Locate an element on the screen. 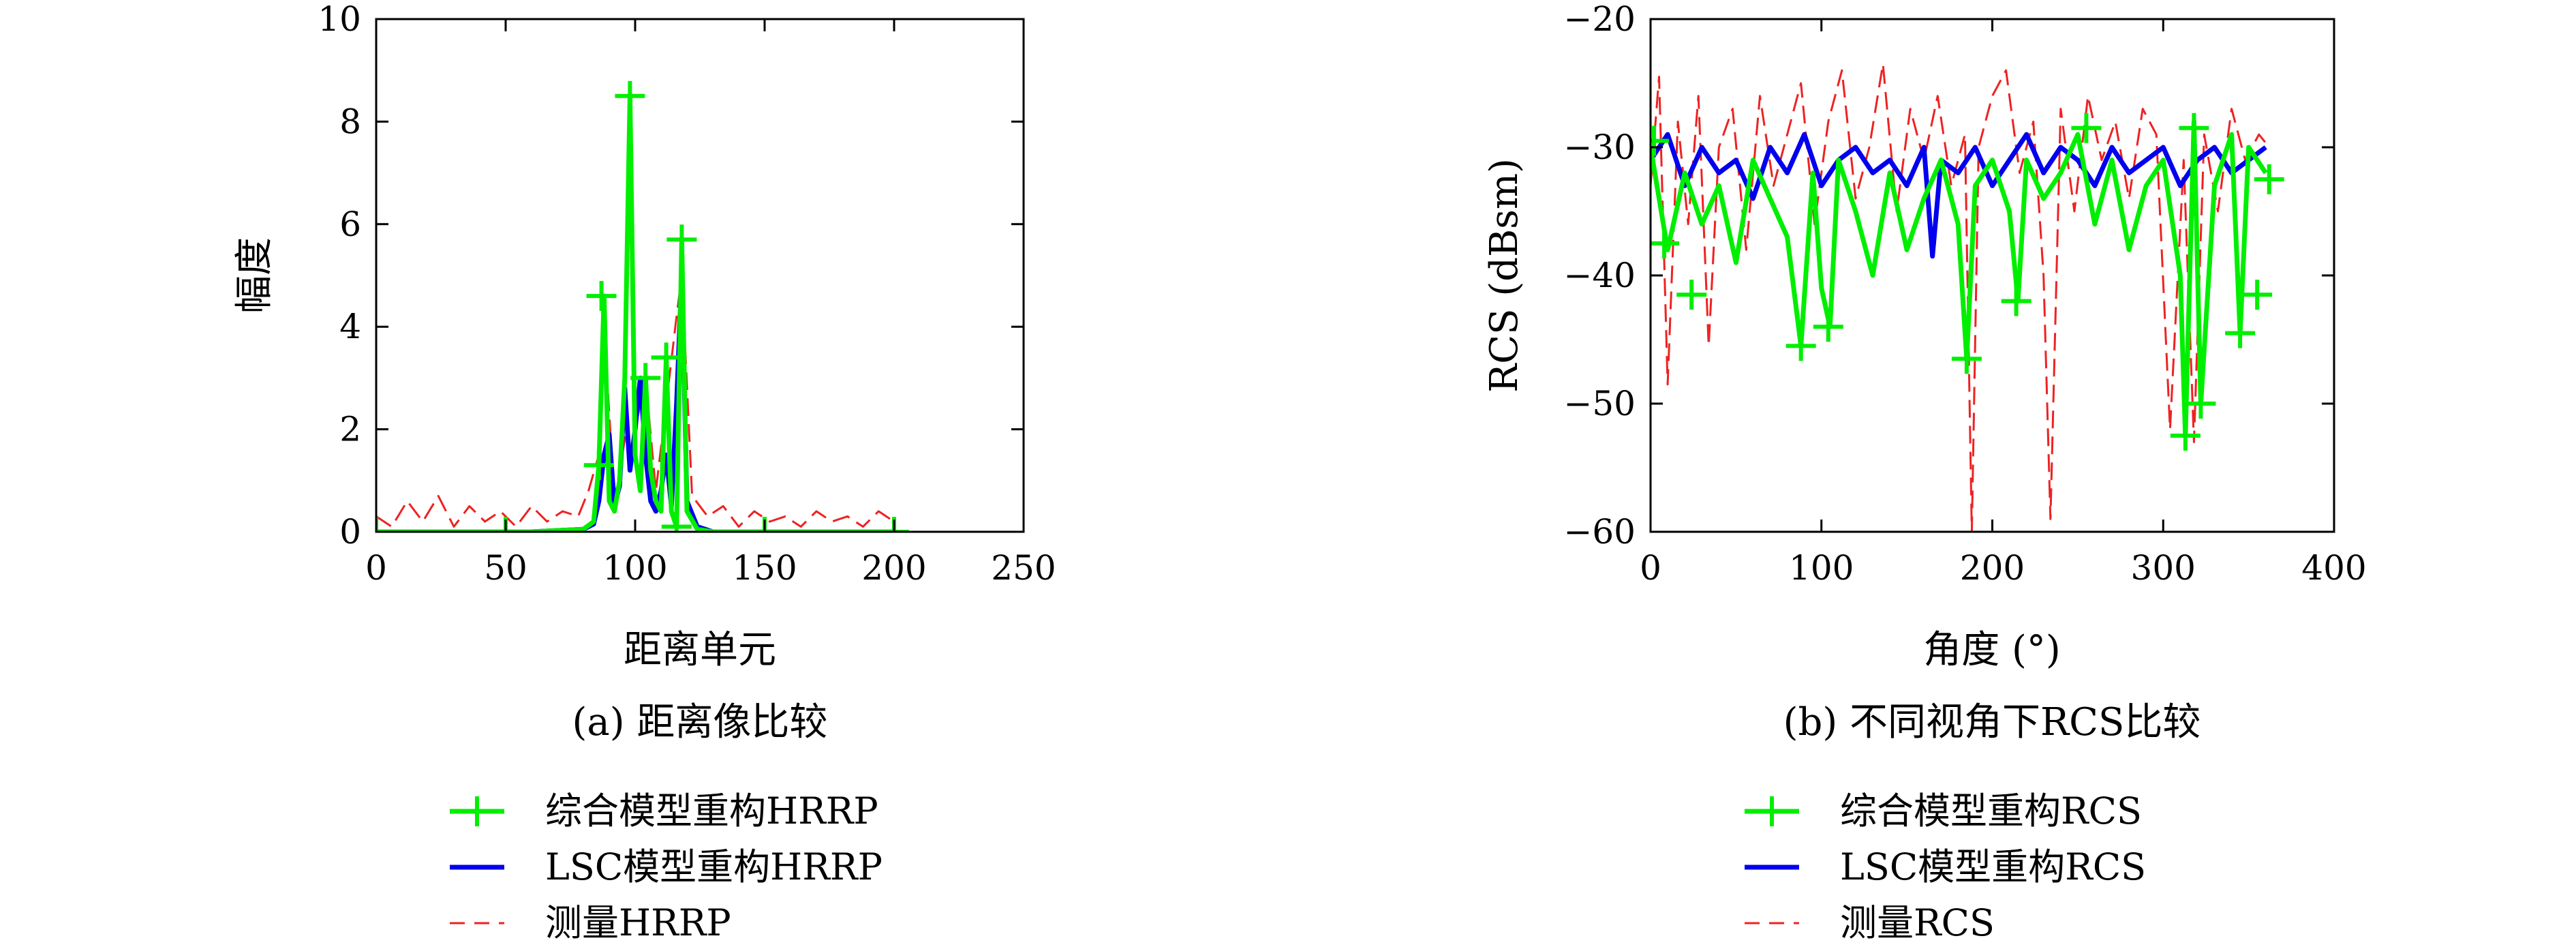 Image resolution: width=2576 pixels, height=947 pixels. chart-a-legend: 综合模型重构HRRP LSC模型重构HRRP 测量HRRP is located at coordinates (666, 867).